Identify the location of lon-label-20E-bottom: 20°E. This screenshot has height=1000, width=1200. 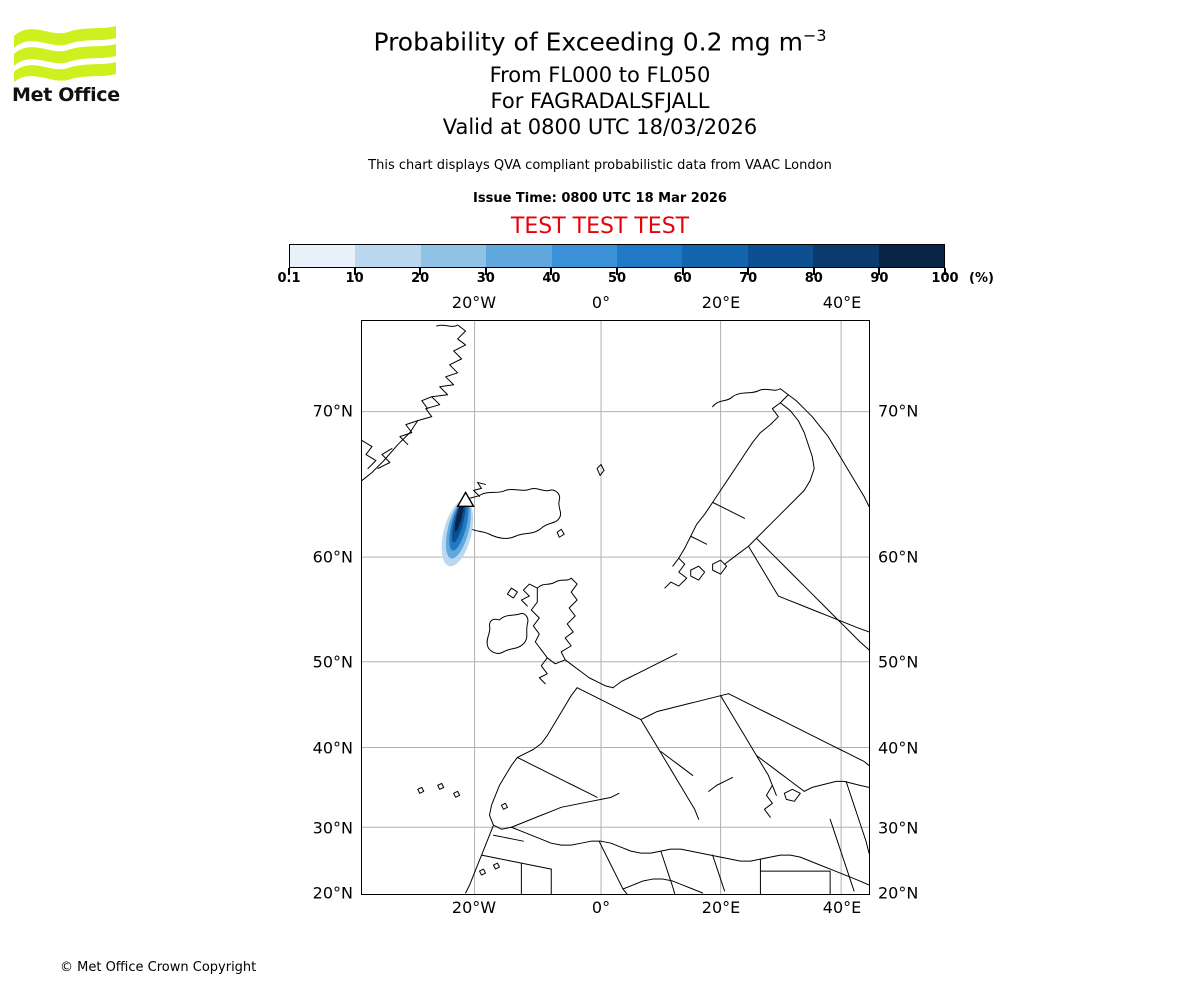
(721, 907).